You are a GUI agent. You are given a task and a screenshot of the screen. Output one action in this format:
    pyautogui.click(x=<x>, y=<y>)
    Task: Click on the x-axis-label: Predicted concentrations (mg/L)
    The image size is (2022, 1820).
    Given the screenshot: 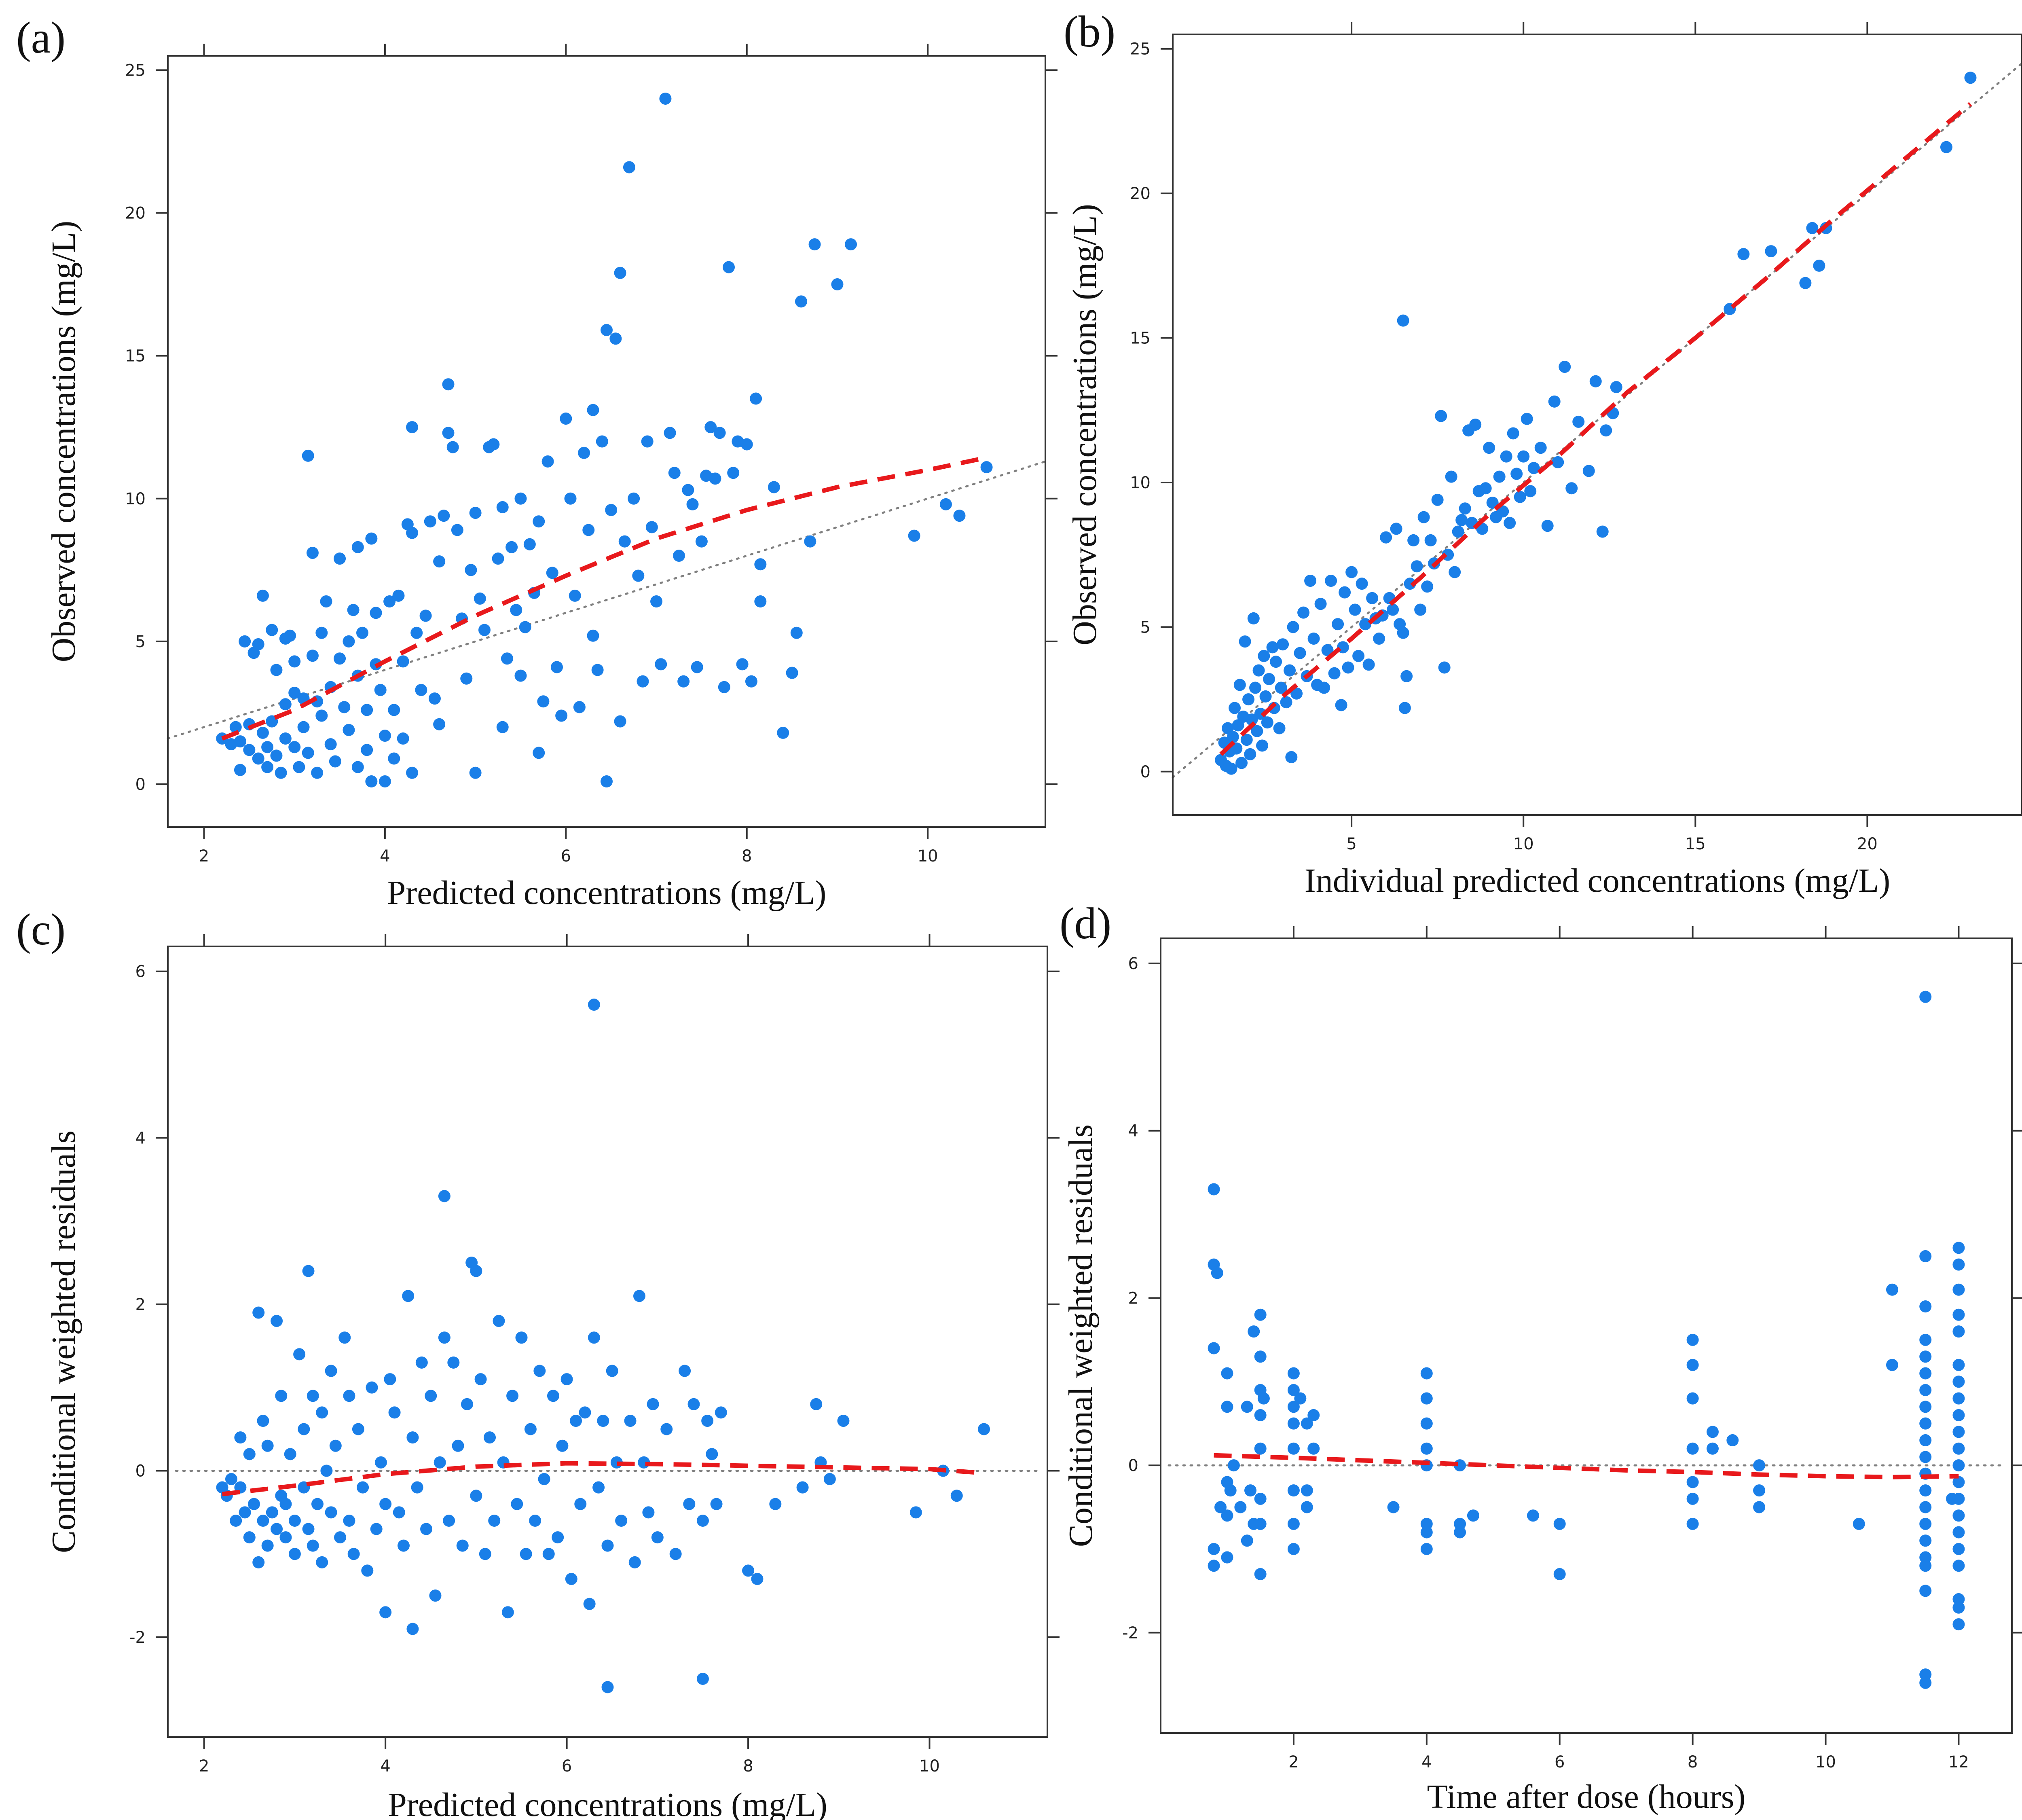 What is the action you would take?
    pyautogui.click(x=607, y=893)
    